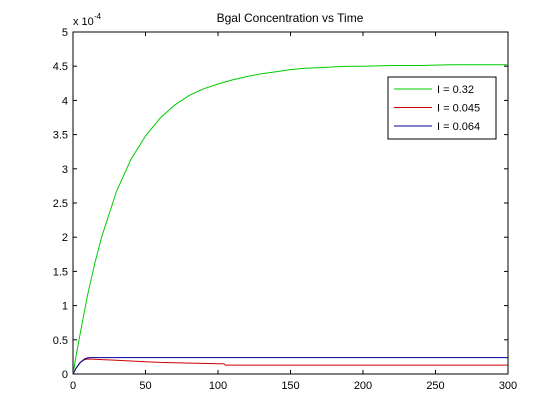 The image size is (560, 420). I want to click on legend-label-1: I = 0.32, so click(455, 90).